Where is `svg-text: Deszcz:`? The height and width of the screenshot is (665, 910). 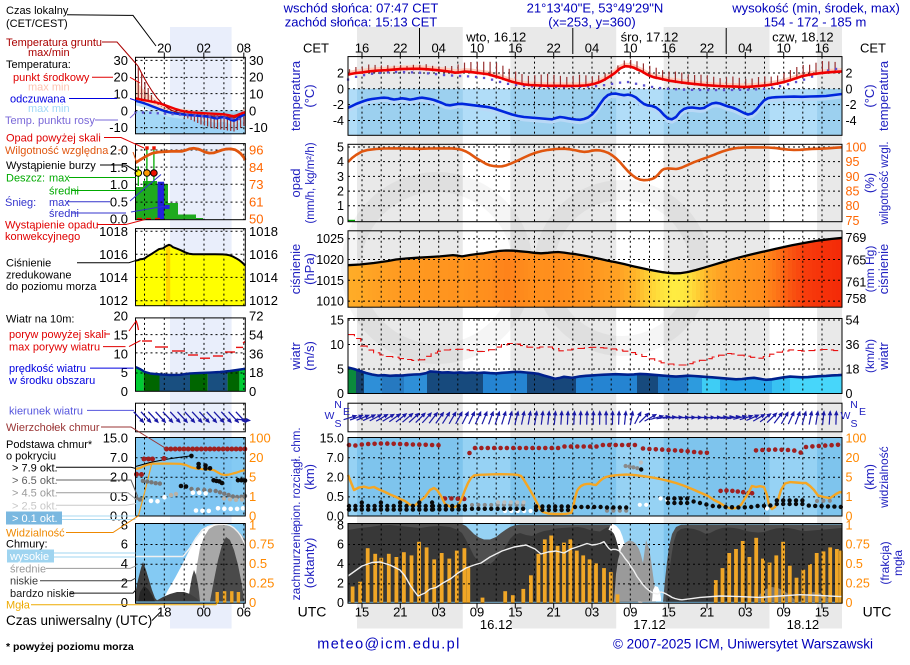 svg-text: Deszcz: is located at coordinates (25, 179).